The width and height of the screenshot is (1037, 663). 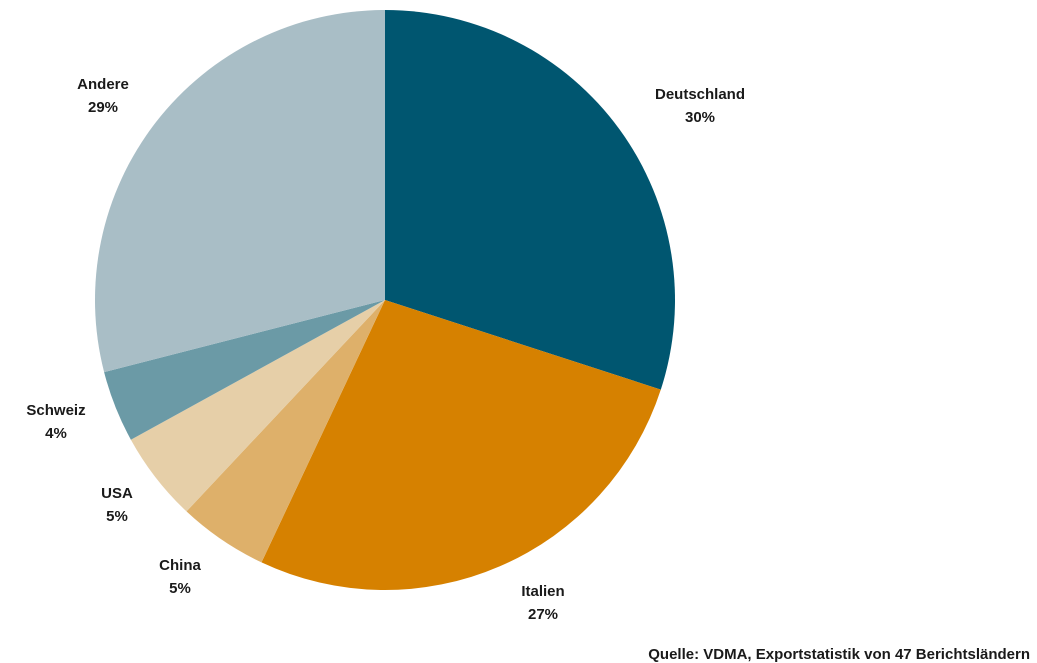 I want to click on slice-label: Italien, so click(x=542, y=591).